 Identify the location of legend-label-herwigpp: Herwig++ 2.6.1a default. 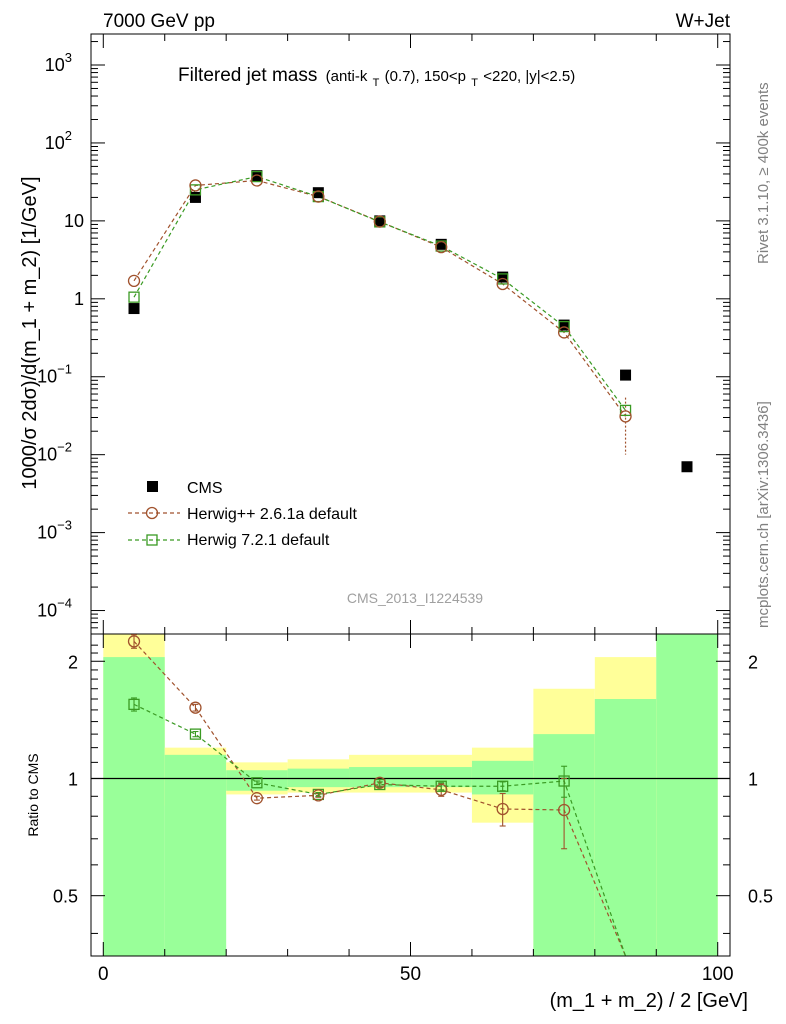
(272, 514).